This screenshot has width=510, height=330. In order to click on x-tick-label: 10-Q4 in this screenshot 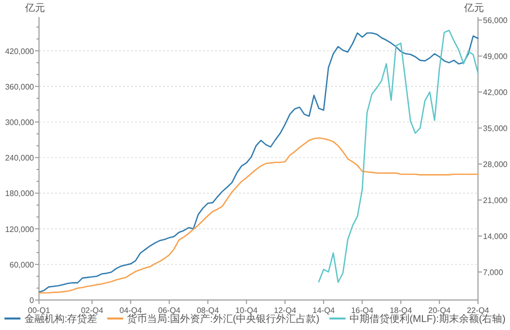, I will do `click(246, 310)`.